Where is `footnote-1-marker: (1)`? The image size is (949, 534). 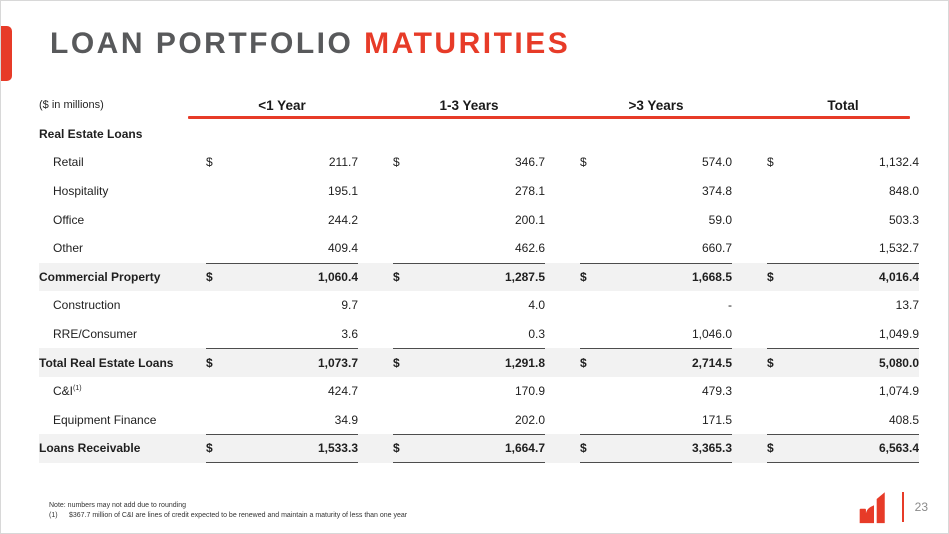
footnote-1-marker: (1) is located at coordinates (53, 515).